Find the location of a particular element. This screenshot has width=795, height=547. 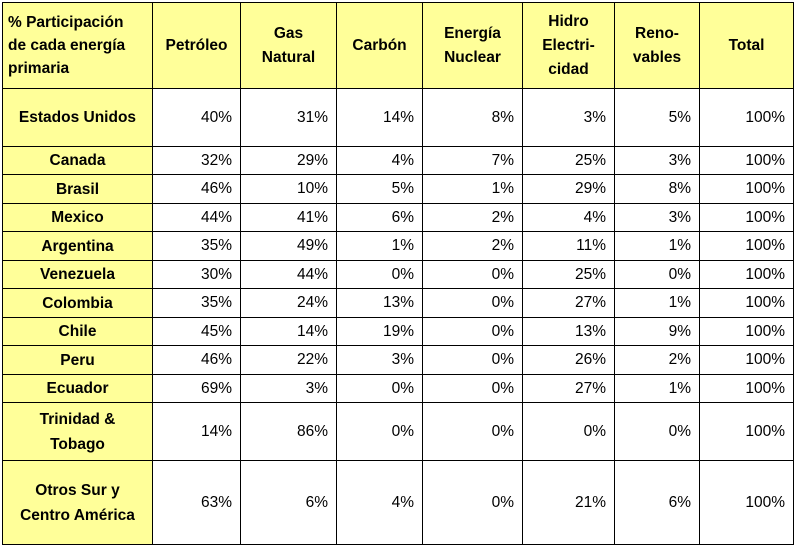

table-cell: 7% is located at coordinates (472, 160).